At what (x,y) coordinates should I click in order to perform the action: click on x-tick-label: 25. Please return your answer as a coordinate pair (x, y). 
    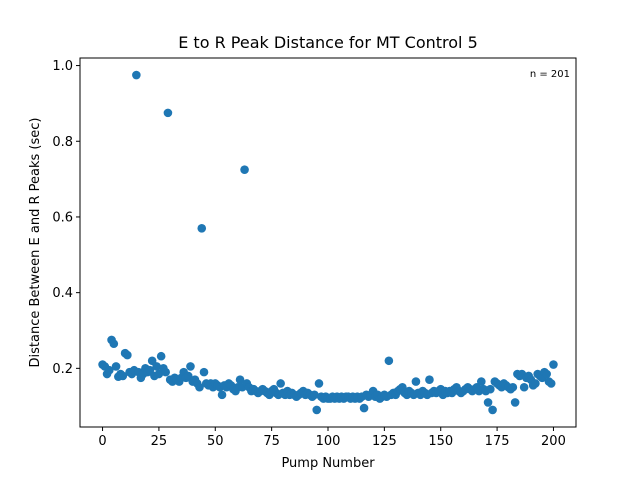
    Looking at the image, I should click on (159, 441).